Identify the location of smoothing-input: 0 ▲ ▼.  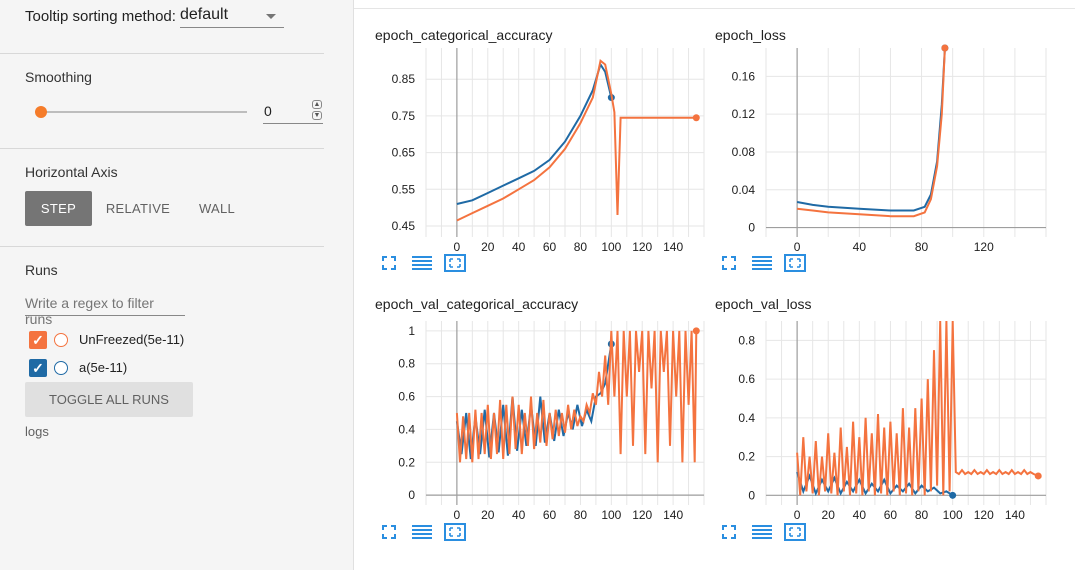
(293, 112).